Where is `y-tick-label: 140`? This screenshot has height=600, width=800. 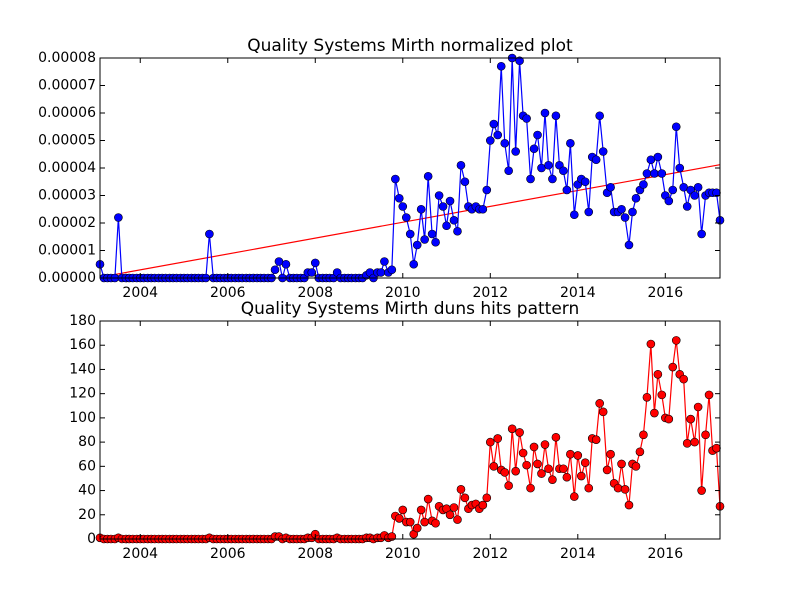
y-tick-label: 140 is located at coordinates (82, 369).